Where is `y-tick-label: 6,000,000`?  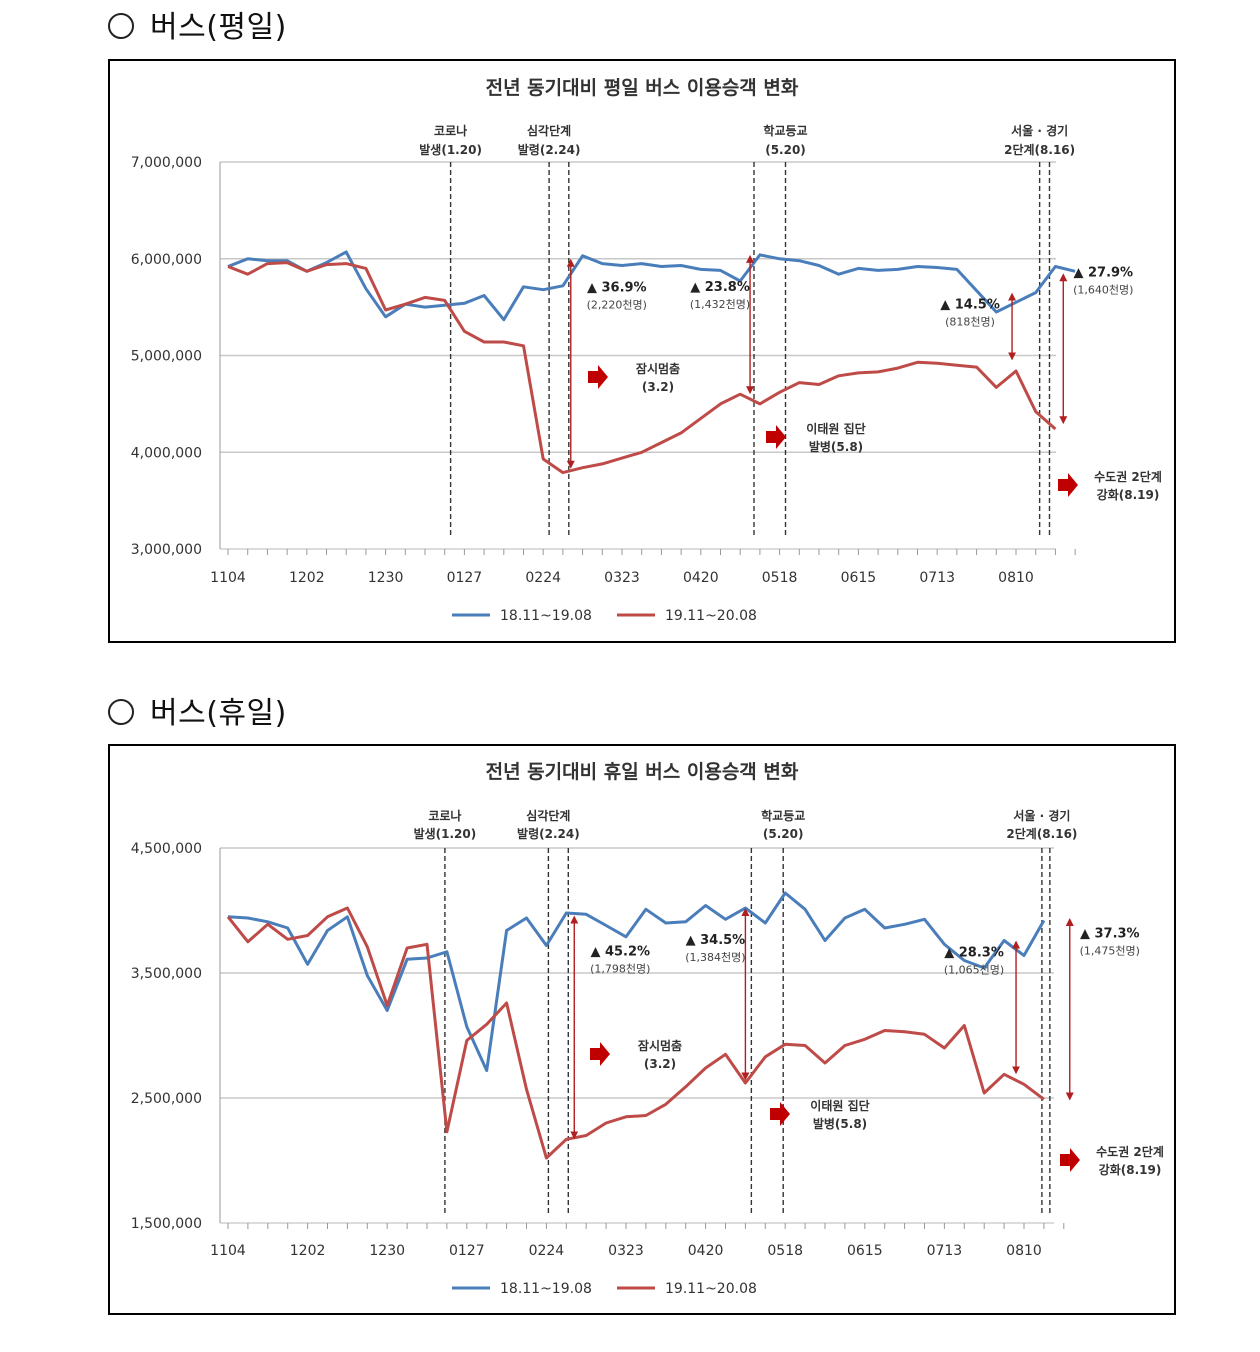
y-tick-label: 6,000,000 is located at coordinates (166, 260).